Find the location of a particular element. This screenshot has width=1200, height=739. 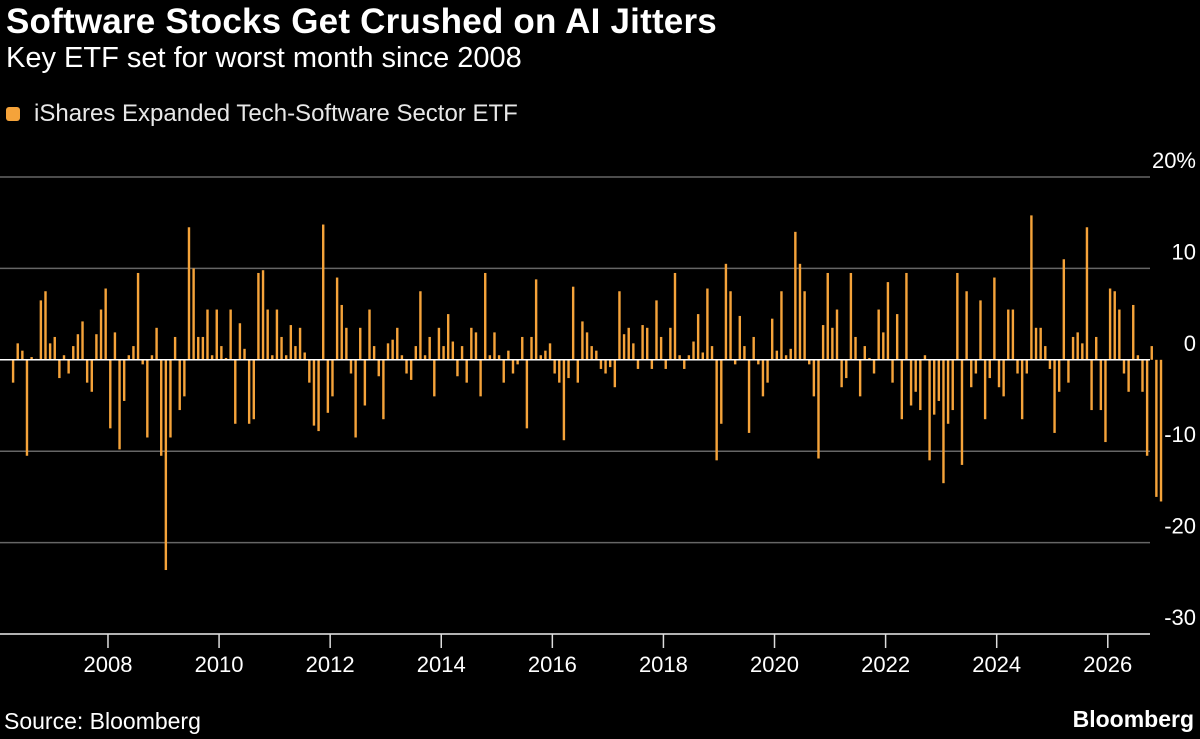

x-tick-label: 2016 is located at coordinates (552, 664).